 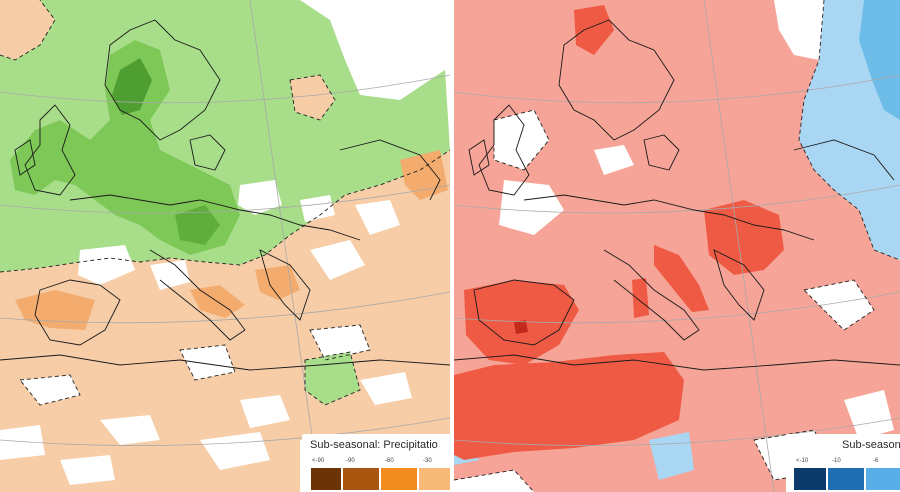 I want to click on temperature-legend-title: Sub-season, so click(x=871, y=445).